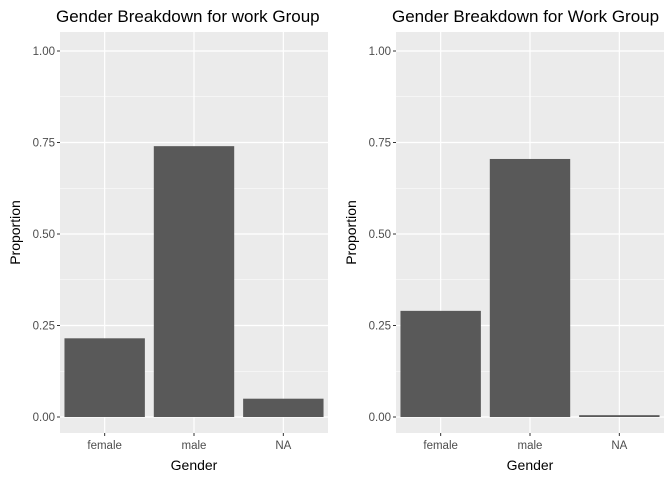 The image size is (672, 480). I want to click on chart-title: Gender Breakdown for Work Group, so click(525, 16).